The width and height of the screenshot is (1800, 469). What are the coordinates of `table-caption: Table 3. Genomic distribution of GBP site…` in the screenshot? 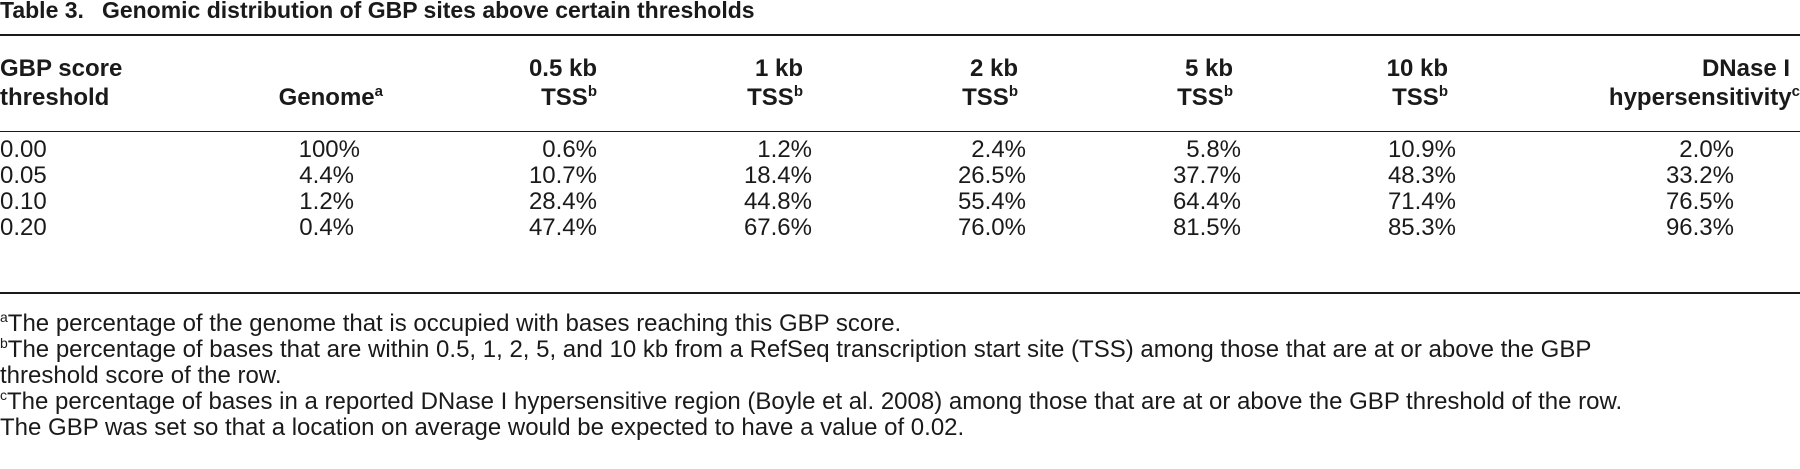 It's located at (377, 12).